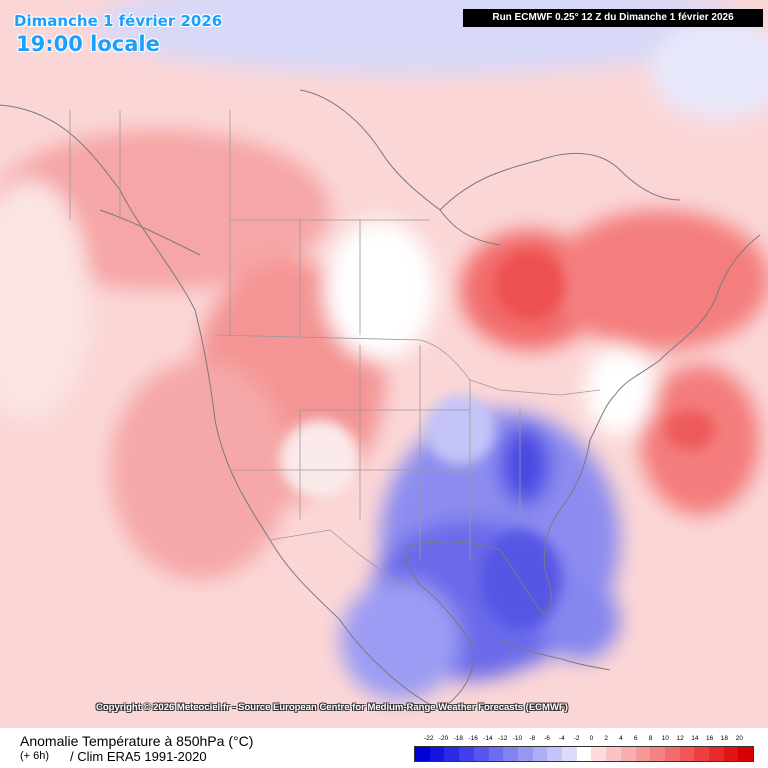 The height and width of the screenshot is (768, 768). What do you see at coordinates (88, 44) in the screenshot?
I see `forecast-time: 19:00 locale` at bounding box center [88, 44].